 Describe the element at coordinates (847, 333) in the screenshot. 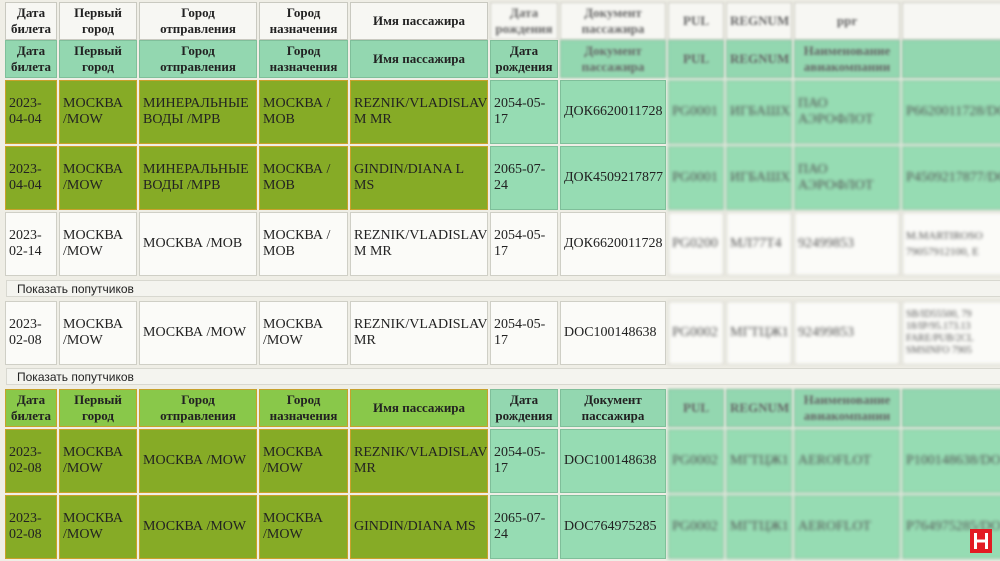

I see `cell-ppr: 92499853` at that location.